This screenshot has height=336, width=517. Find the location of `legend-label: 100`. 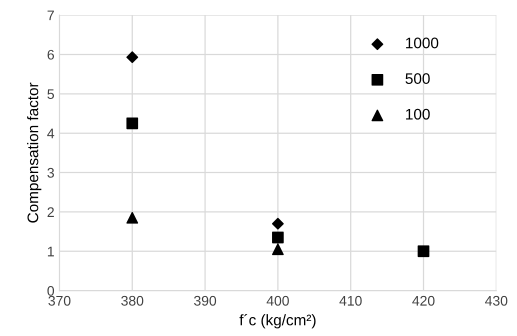

legend-label: 100 is located at coordinates (418, 114).